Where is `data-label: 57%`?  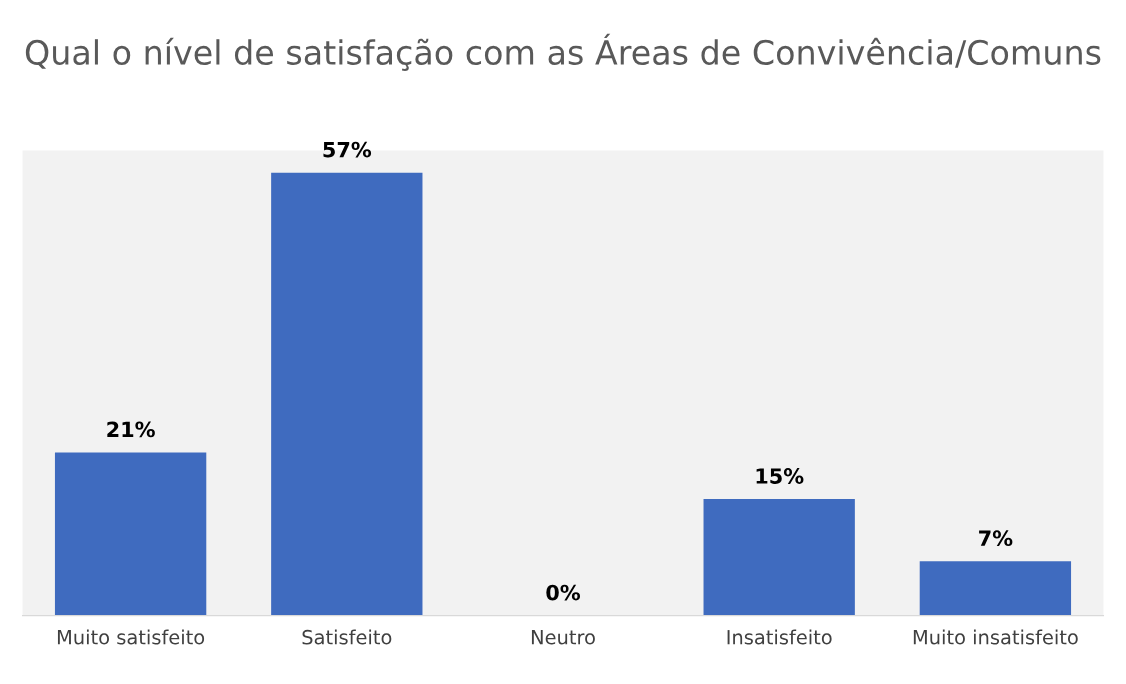 data-label: 57% is located at coordinates (347, 149).